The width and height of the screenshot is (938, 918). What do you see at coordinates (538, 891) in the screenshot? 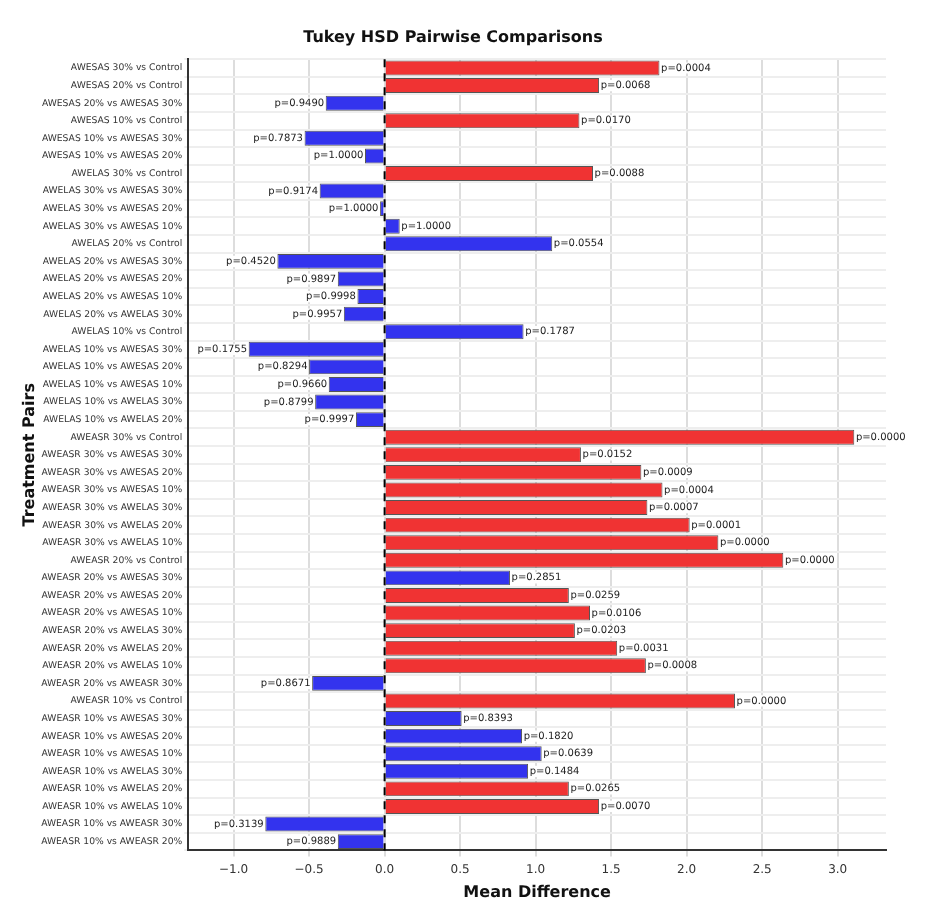
I see `x-axis-title: Mean Difference` at bounding box center [538, 891].